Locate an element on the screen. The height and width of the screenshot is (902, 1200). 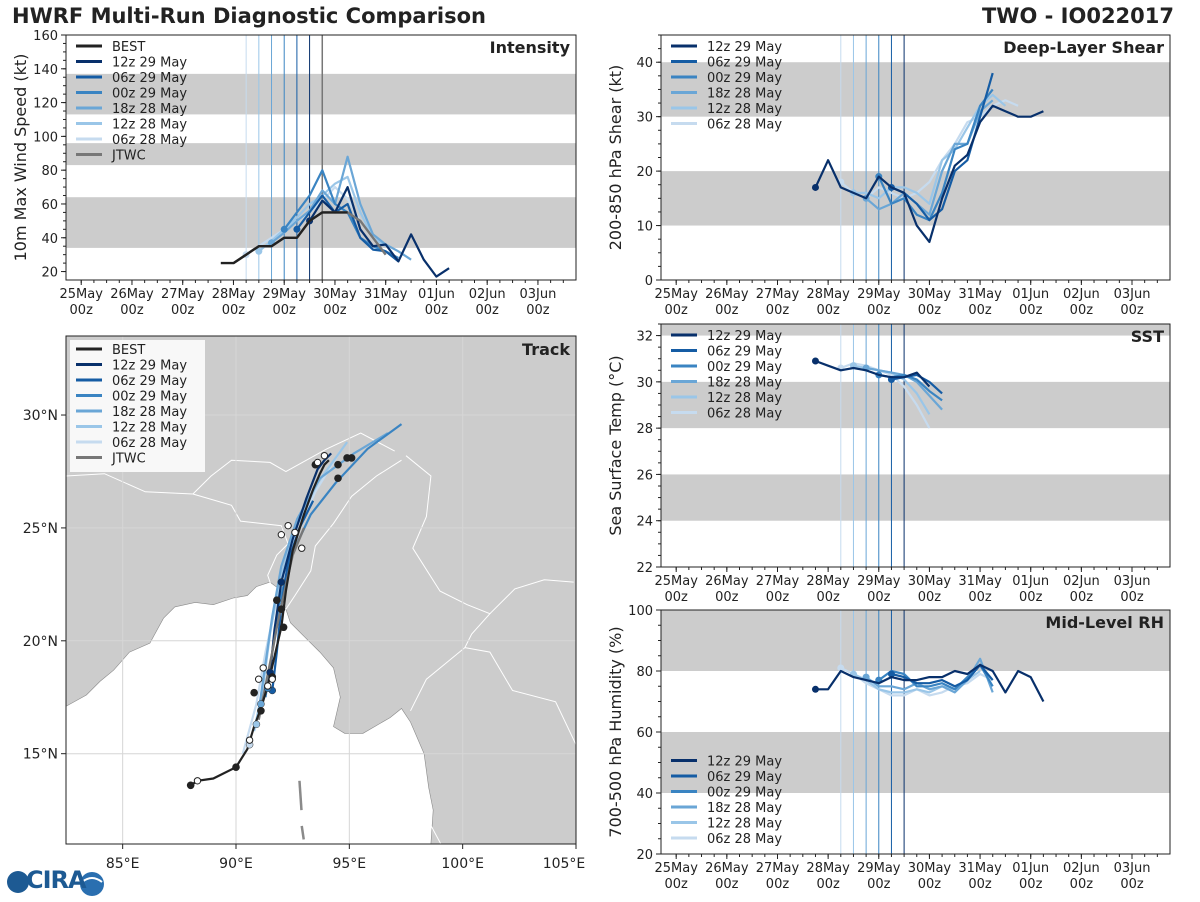
shear-series-0-init-point is located at coordinates (815, 187).